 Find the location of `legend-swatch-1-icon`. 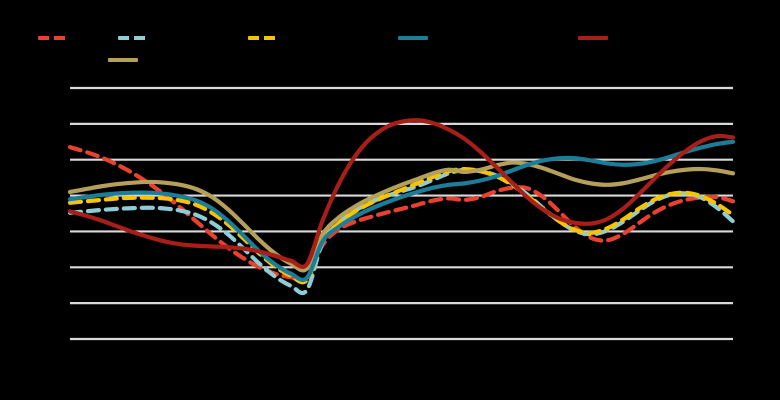

legend-swatch-1-icon is located at coordinates (133, 38).